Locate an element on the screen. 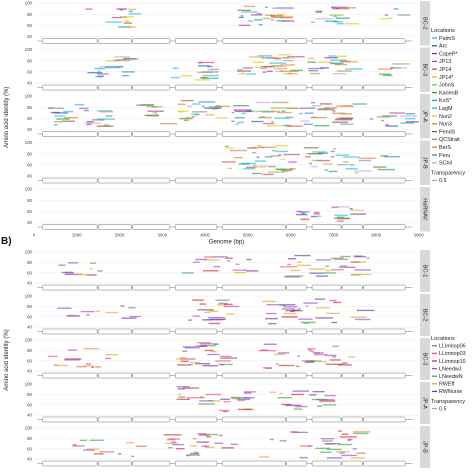 The width and height of the screenshot is (474, 474). x-tick-label: 2000 is located at coordinates (120, 235).